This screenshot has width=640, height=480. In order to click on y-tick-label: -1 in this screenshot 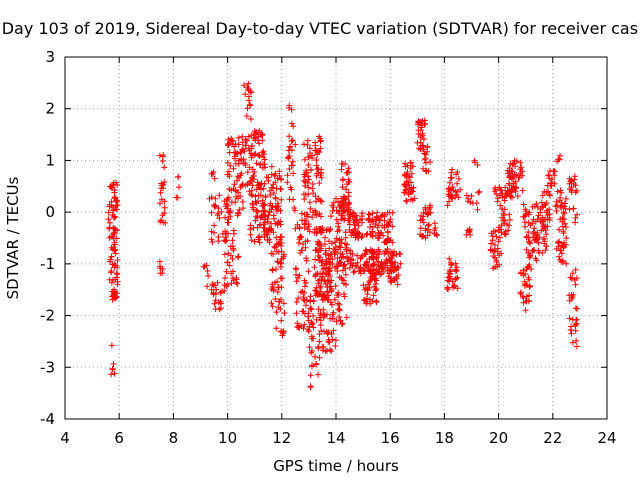, I will do `click(47, 264)`.